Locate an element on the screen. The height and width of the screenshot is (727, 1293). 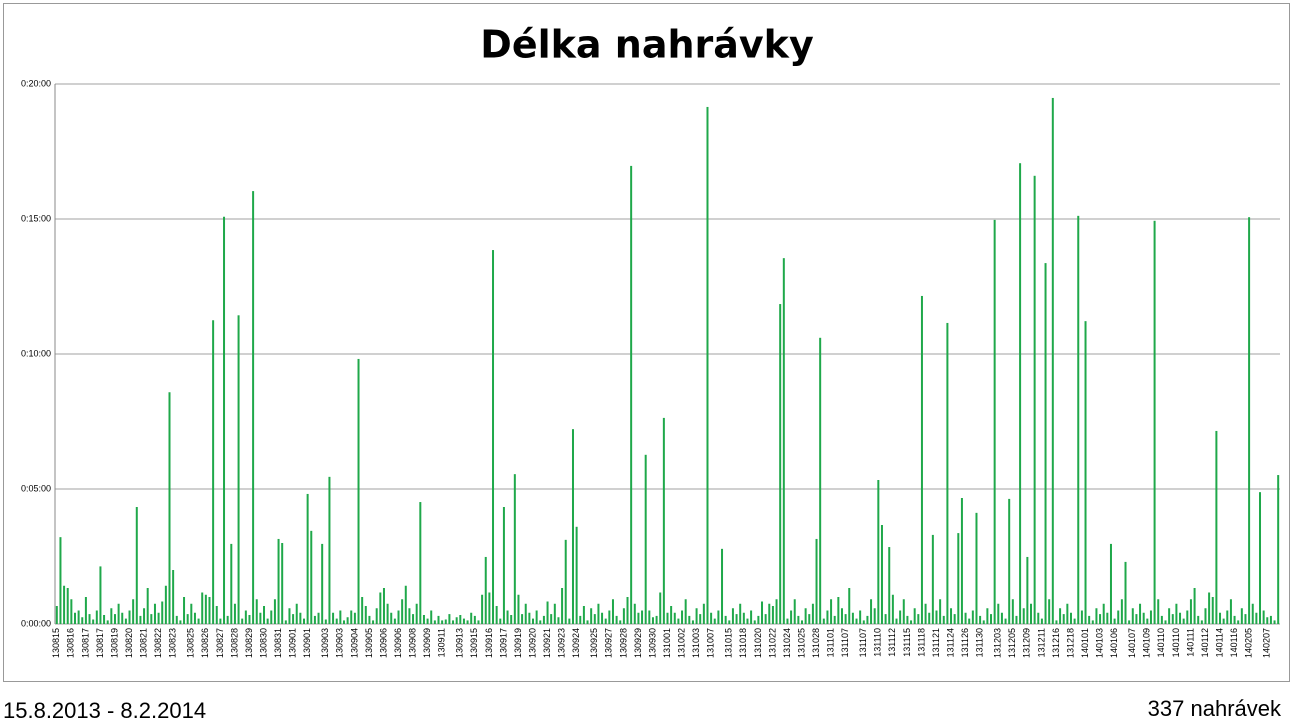
x-tick-label: 130826 is located at coordinates (205, 643).